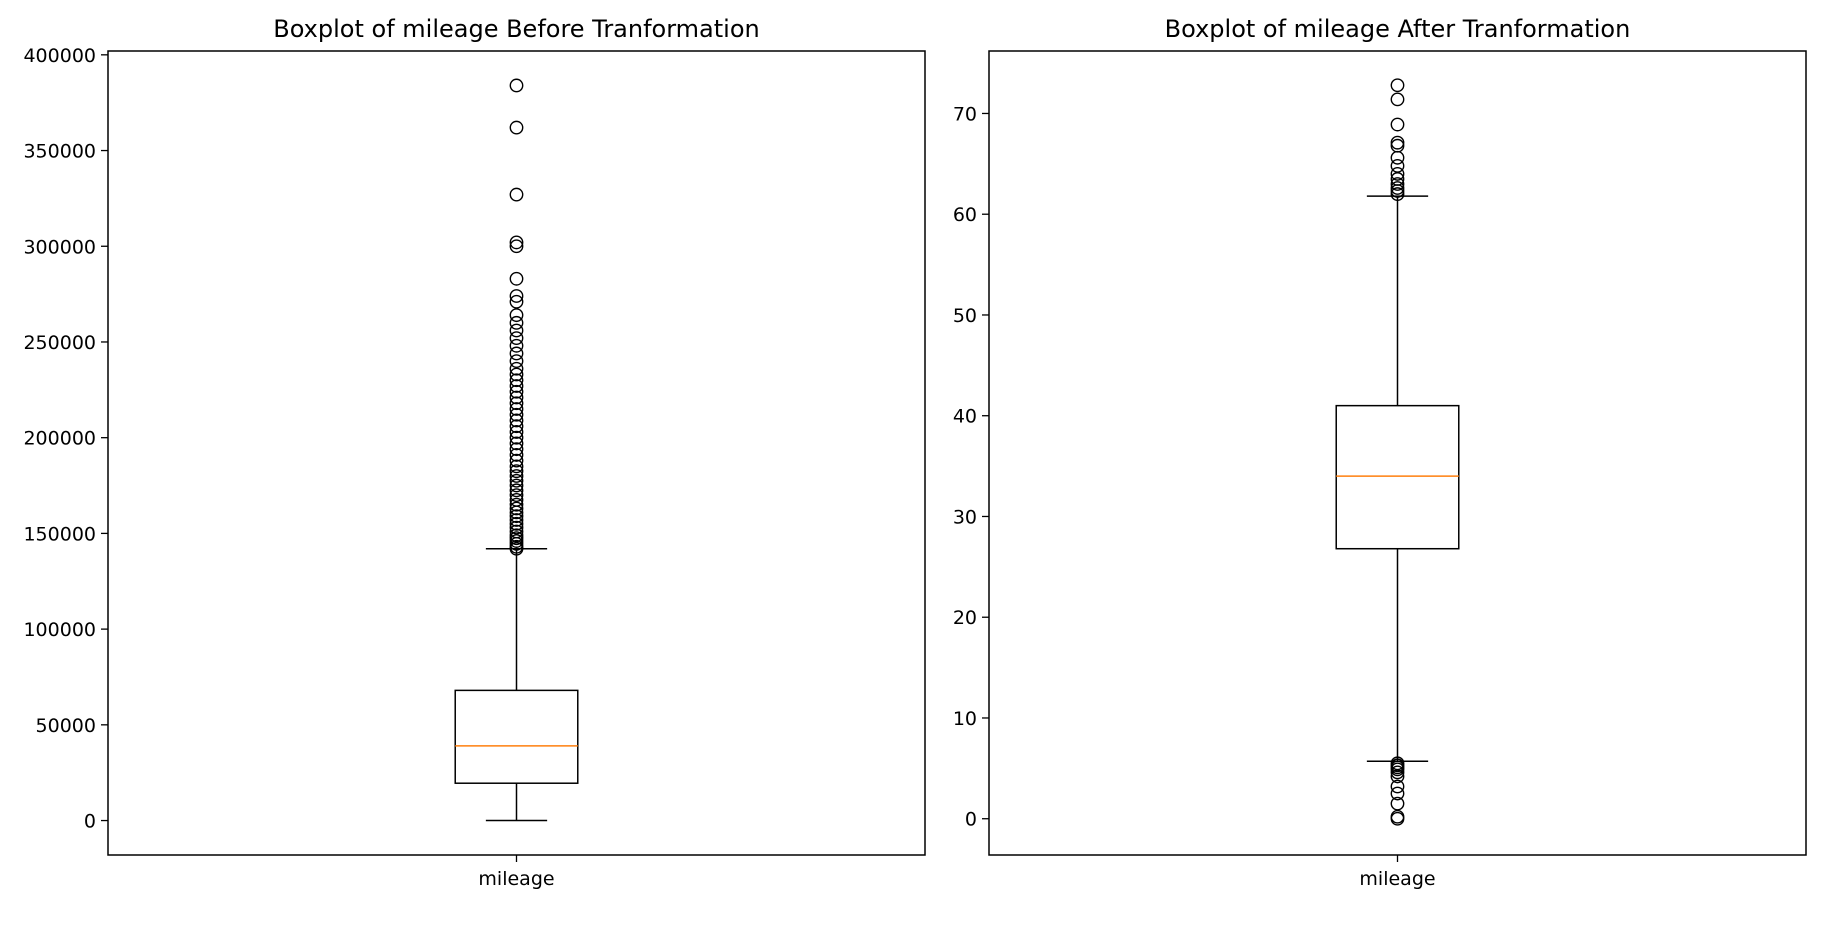  I want to click on y-tick-label: 200000, so click(59, 439).